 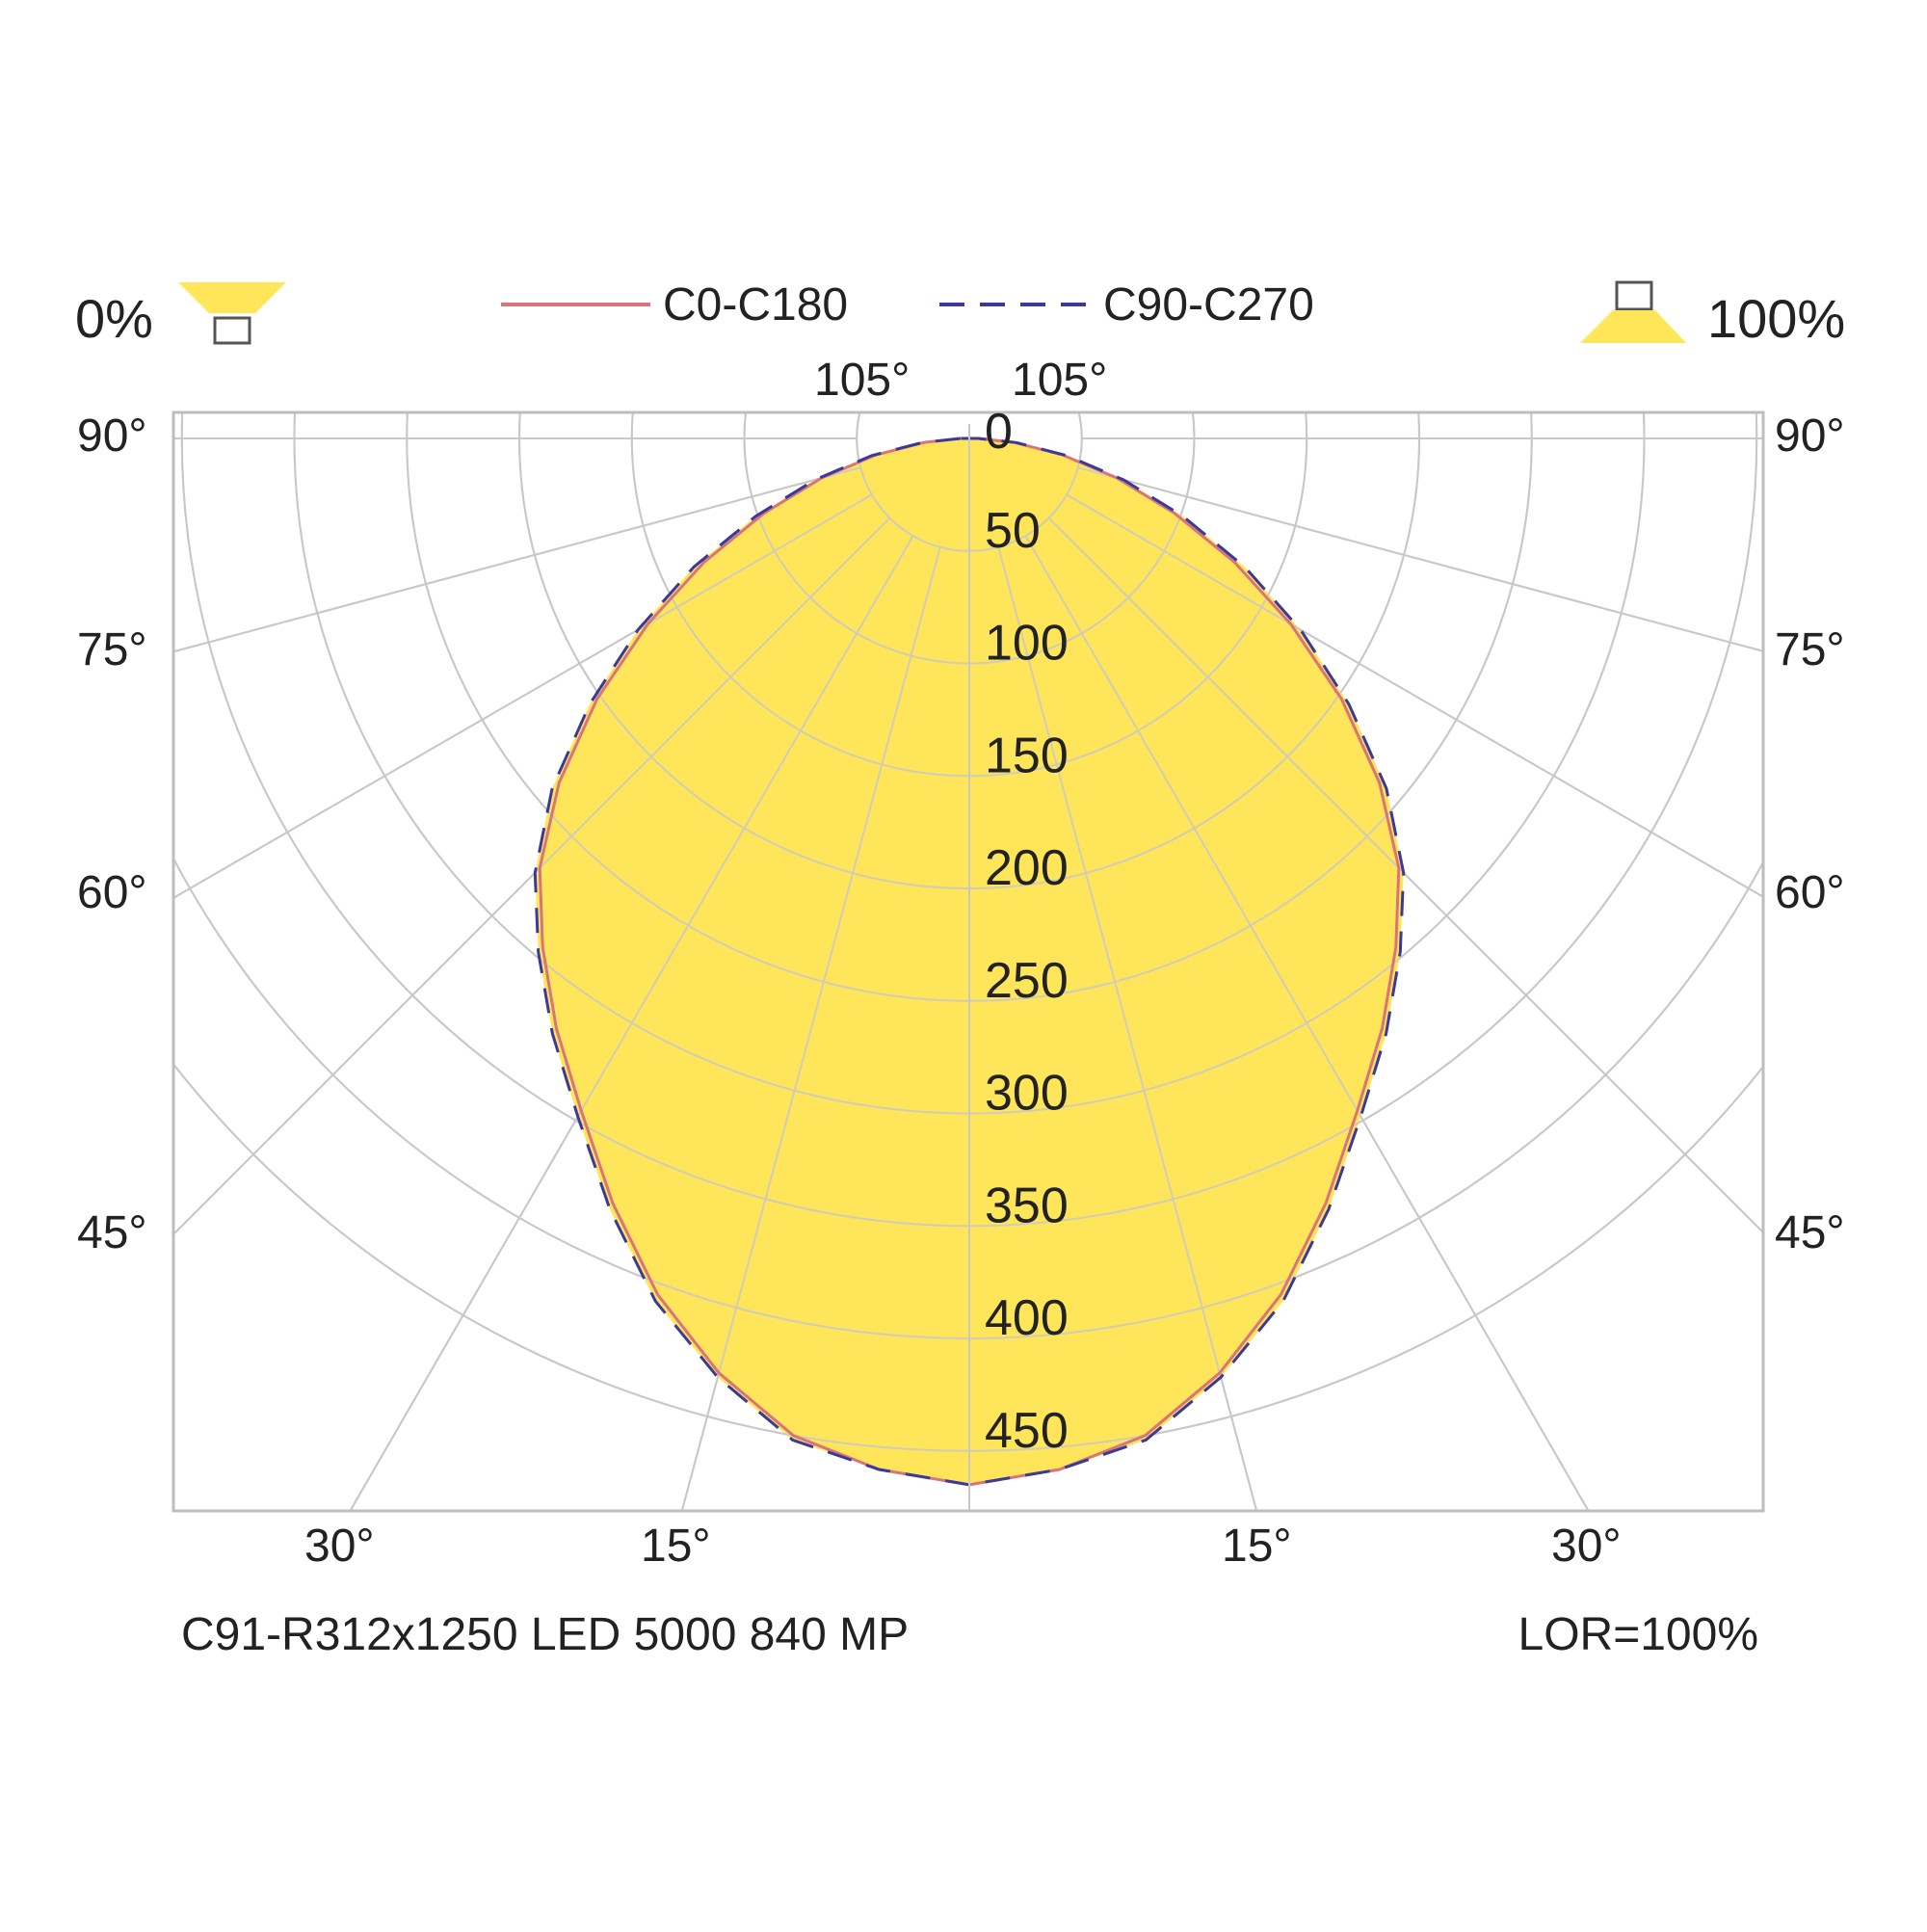 What do you see at coordinates (1414, 695) in the screenshot?
I see `grid-overlay-spoke-60-right` at bounding box center [1414, 695].